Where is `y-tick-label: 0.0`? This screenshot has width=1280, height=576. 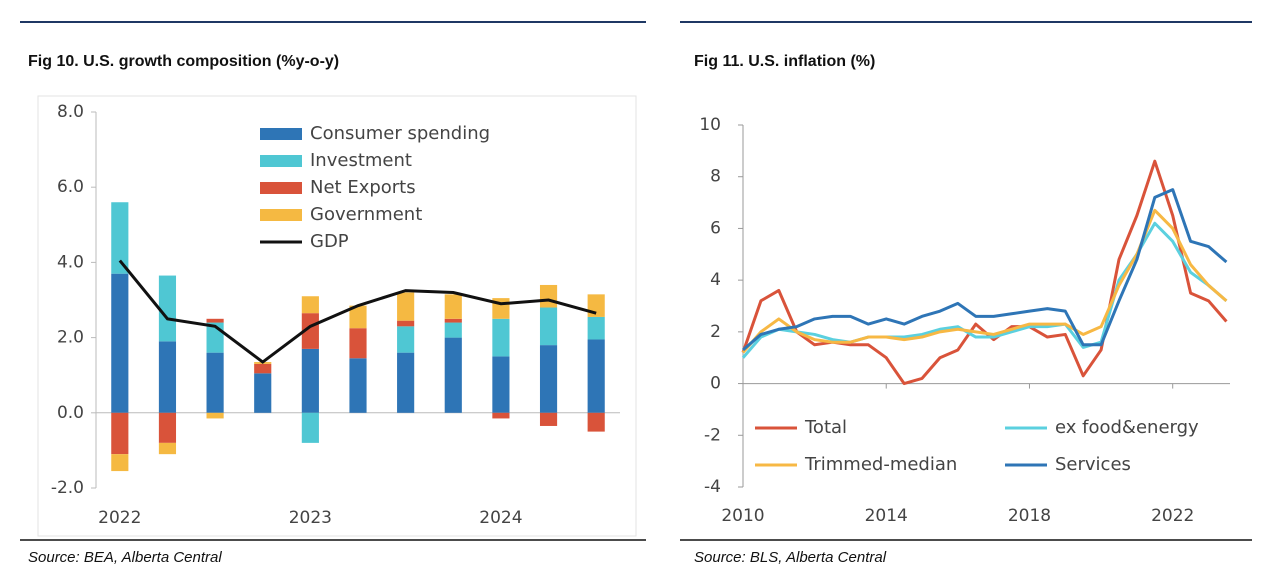 y-tick-label: 0.0 is located at coordinates (70, 413).